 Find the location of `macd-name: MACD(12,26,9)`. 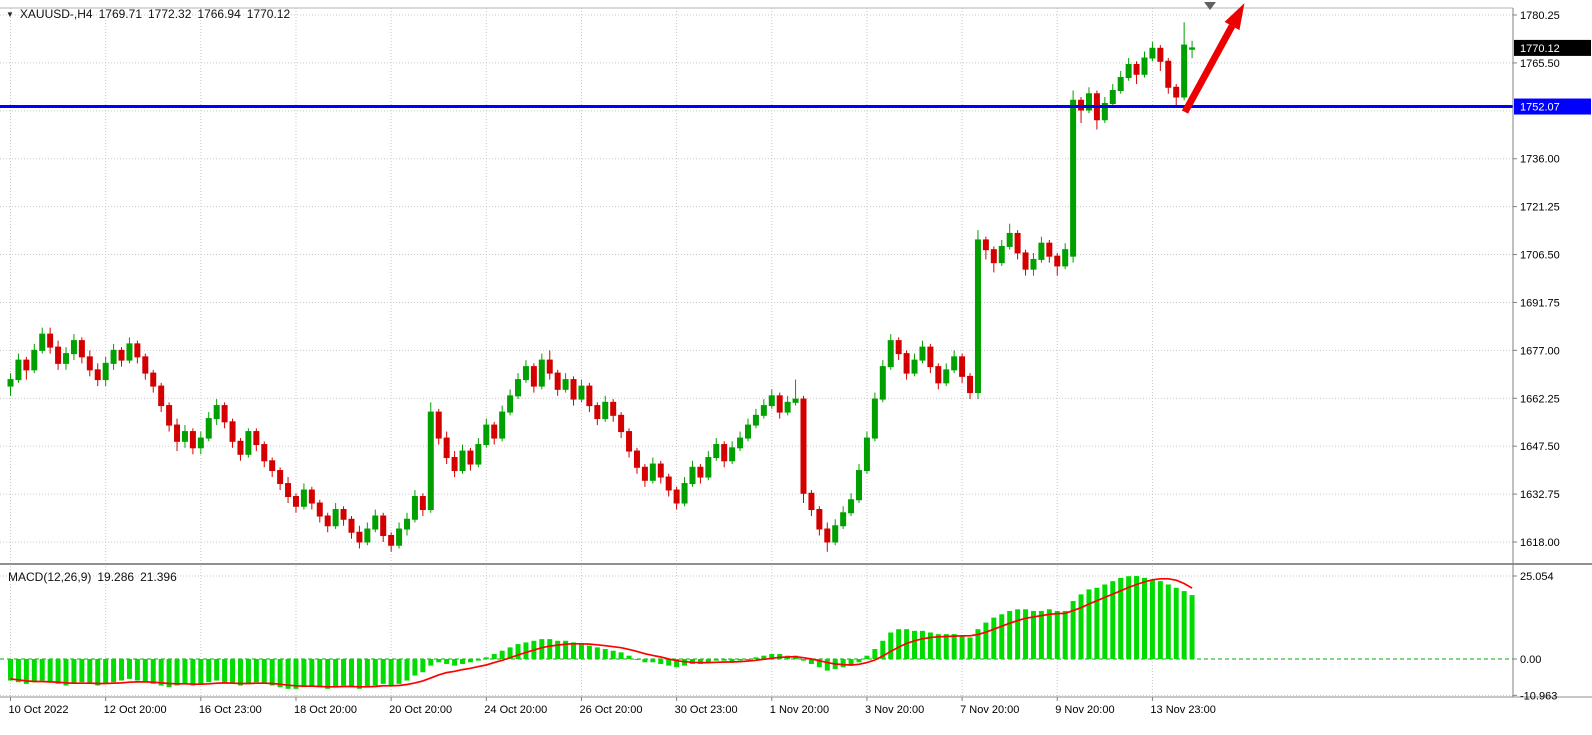

macd-name: MACD(12,26,9) is located at coordinates (50, 577).